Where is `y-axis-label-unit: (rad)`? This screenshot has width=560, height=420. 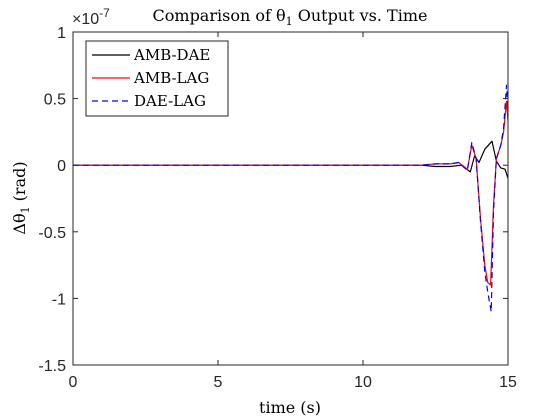
y-axis-label-unit: (rad) is located at coordinates (19, 183).